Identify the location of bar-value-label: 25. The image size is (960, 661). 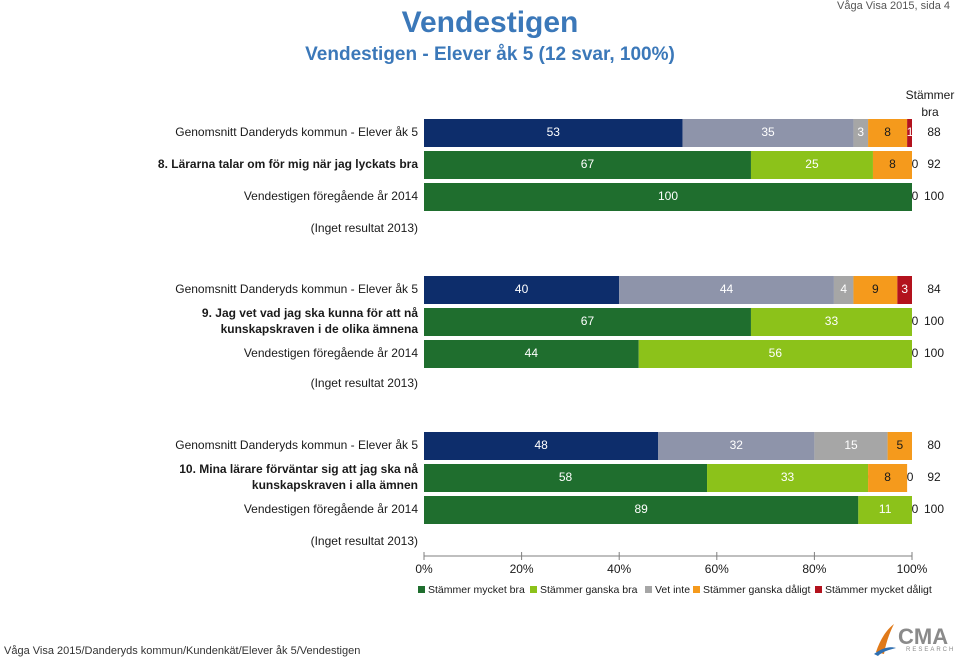
(812, 164).